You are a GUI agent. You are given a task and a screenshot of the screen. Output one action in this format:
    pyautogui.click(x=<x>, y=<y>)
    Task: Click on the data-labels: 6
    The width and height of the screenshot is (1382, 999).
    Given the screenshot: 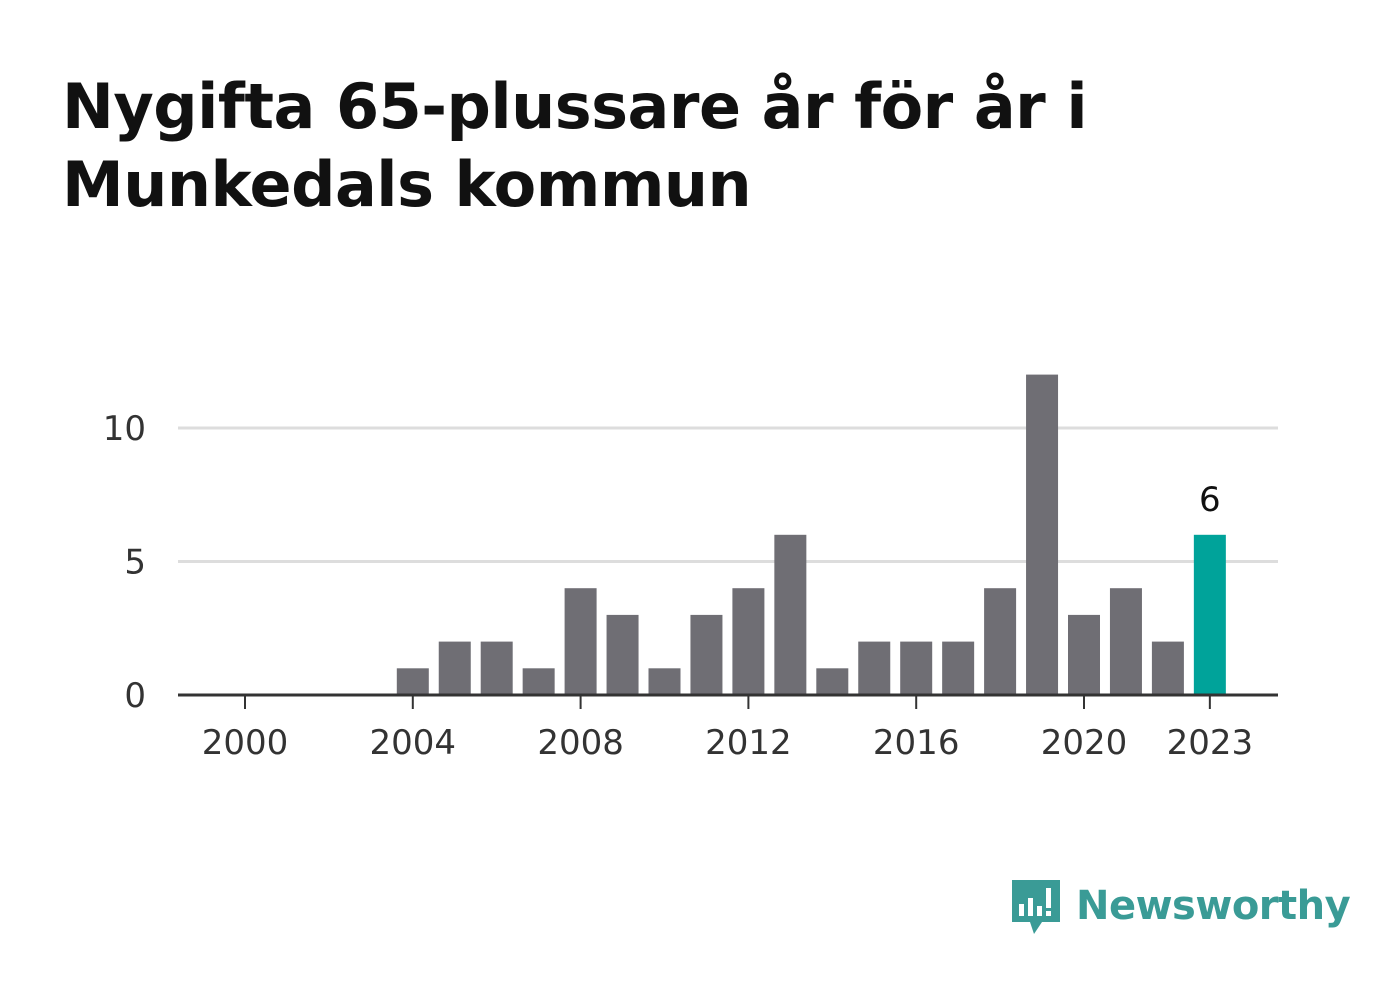 What is the action you would take?
    pyautogui.click(x=1210, y=500)
    